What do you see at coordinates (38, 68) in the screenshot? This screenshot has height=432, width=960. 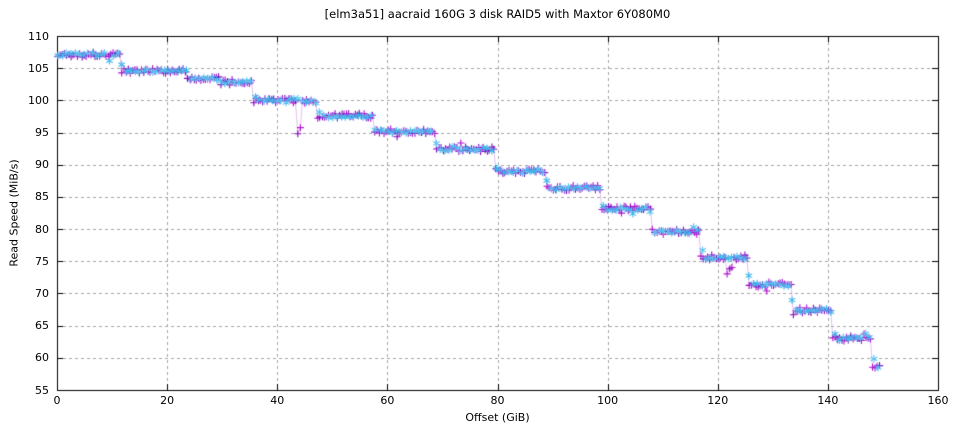 I see `y-tick-label: 105` at bounding box center [38, 68].